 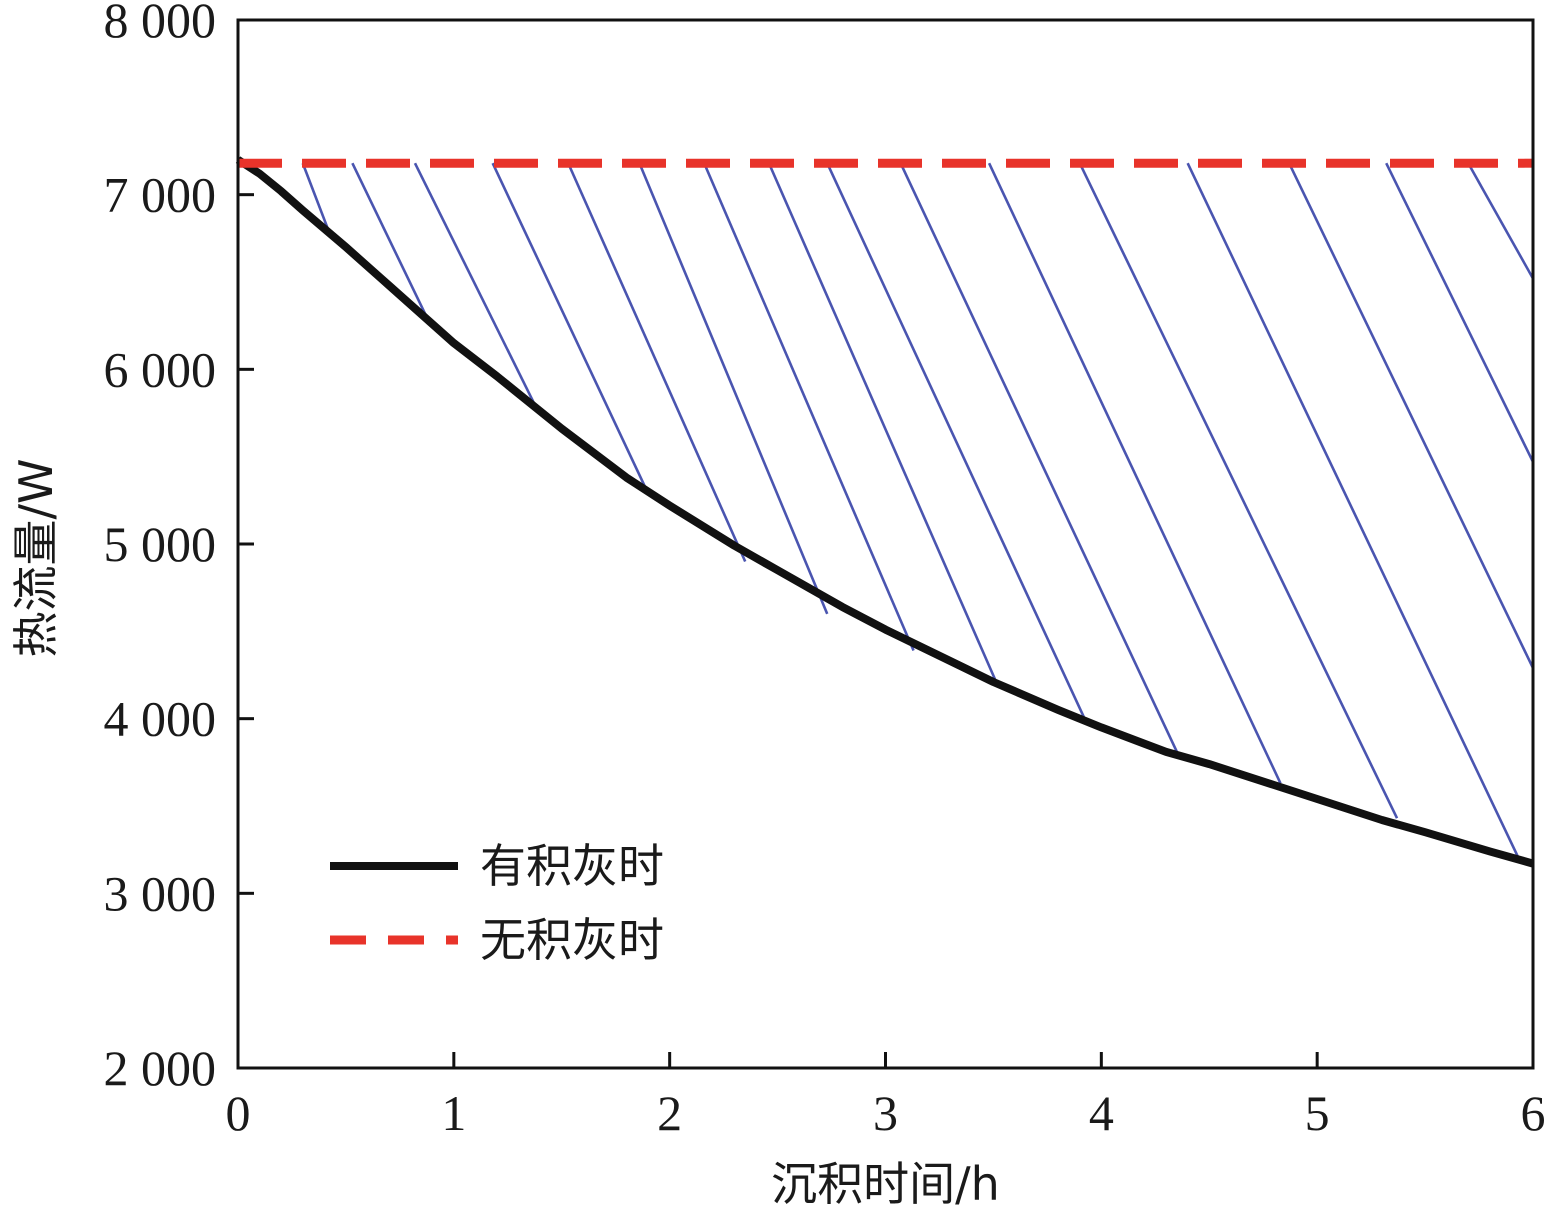 I want to click on legend-label: 无积灰时, so click(x=572, y=940).